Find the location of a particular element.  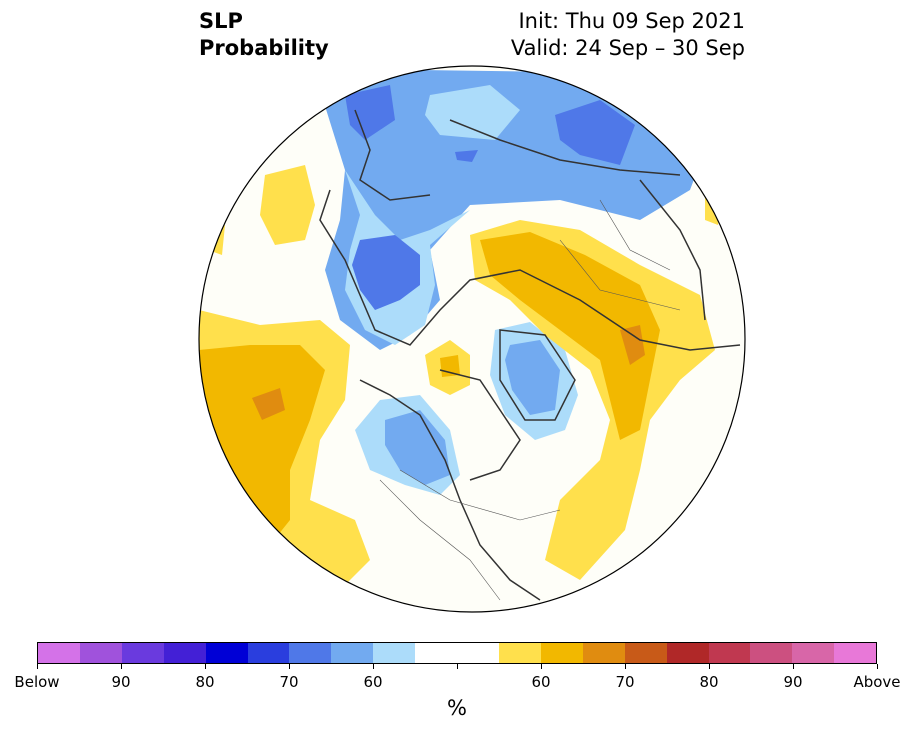

blue-core-greenland is located at coordinates (532, 377).